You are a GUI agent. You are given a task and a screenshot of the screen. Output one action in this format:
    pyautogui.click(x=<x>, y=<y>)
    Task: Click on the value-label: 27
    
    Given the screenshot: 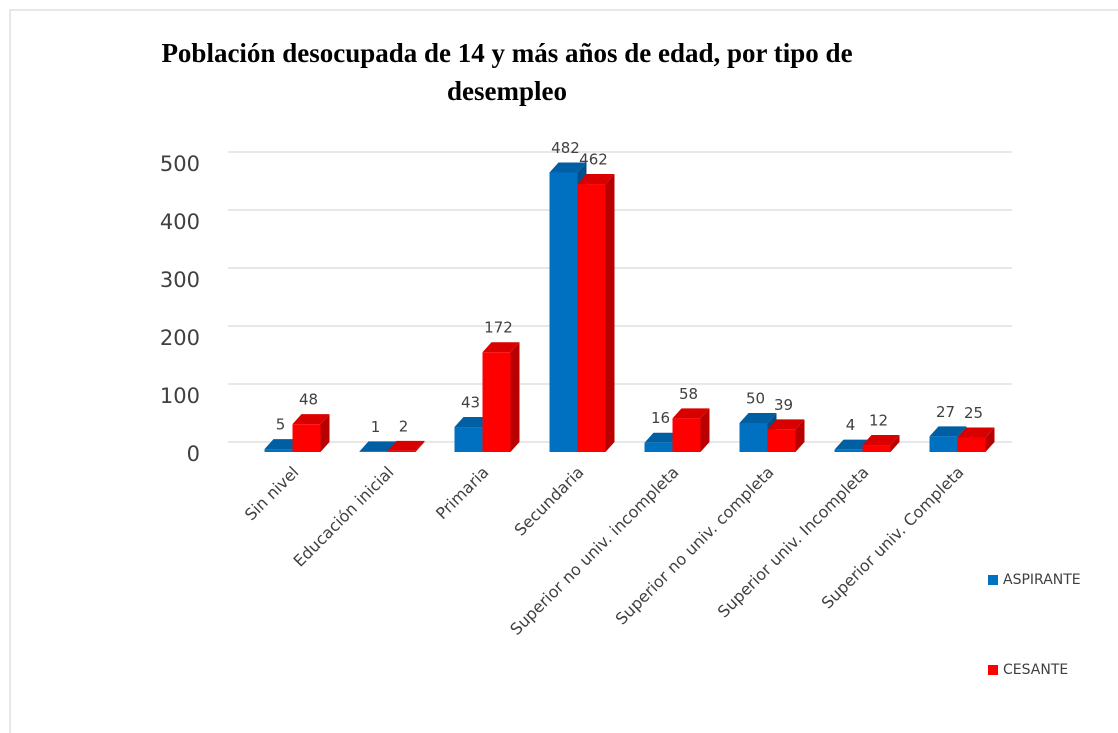 What is the action you would take?
    pyautogui.click(x=945, y=412)
    